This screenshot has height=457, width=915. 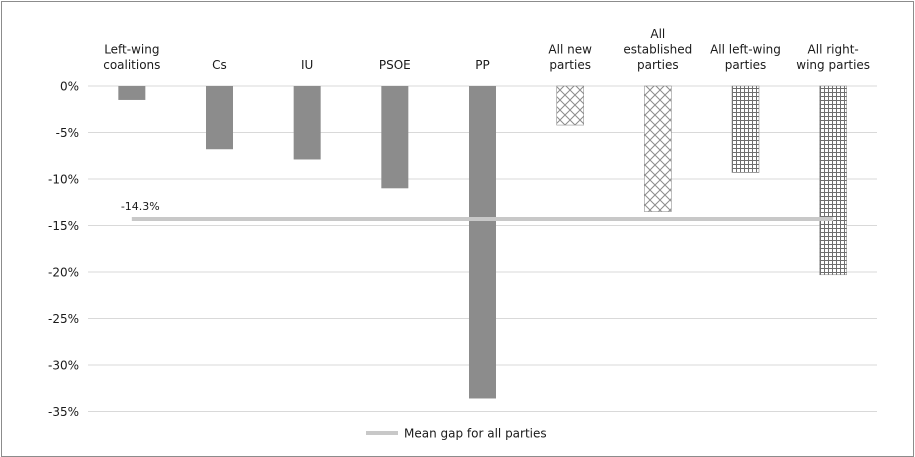 I want to click on legend-label: Mean gap for all parties, so click(x=475, y=434).